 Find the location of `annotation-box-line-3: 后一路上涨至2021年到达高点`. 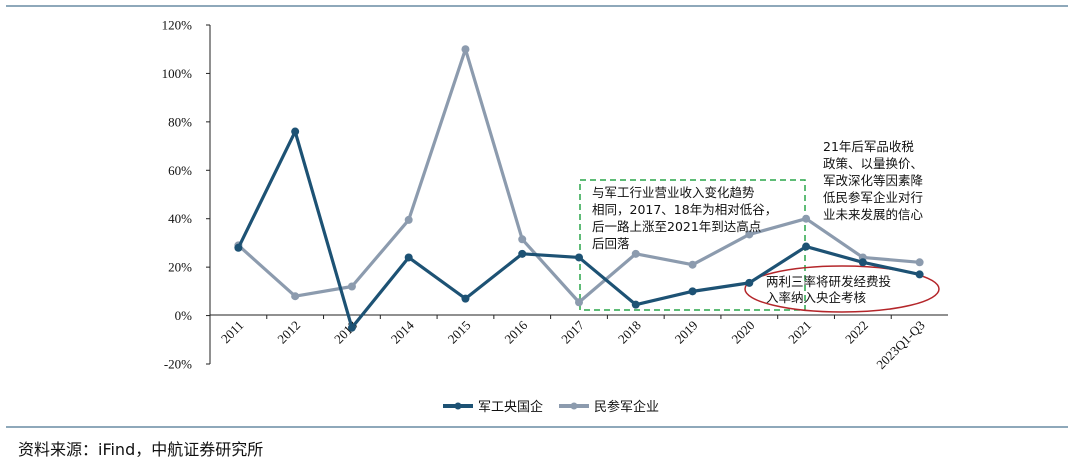

annotation-box-line-3: 后一路上涨至2021年到达高点 is located at coordinates (676, 226).